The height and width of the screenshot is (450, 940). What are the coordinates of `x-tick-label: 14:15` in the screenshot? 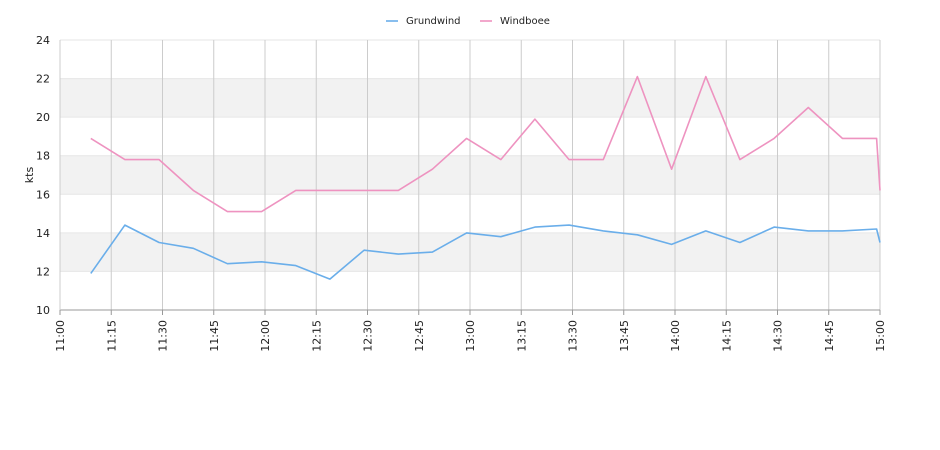 It's located at (726, 336).